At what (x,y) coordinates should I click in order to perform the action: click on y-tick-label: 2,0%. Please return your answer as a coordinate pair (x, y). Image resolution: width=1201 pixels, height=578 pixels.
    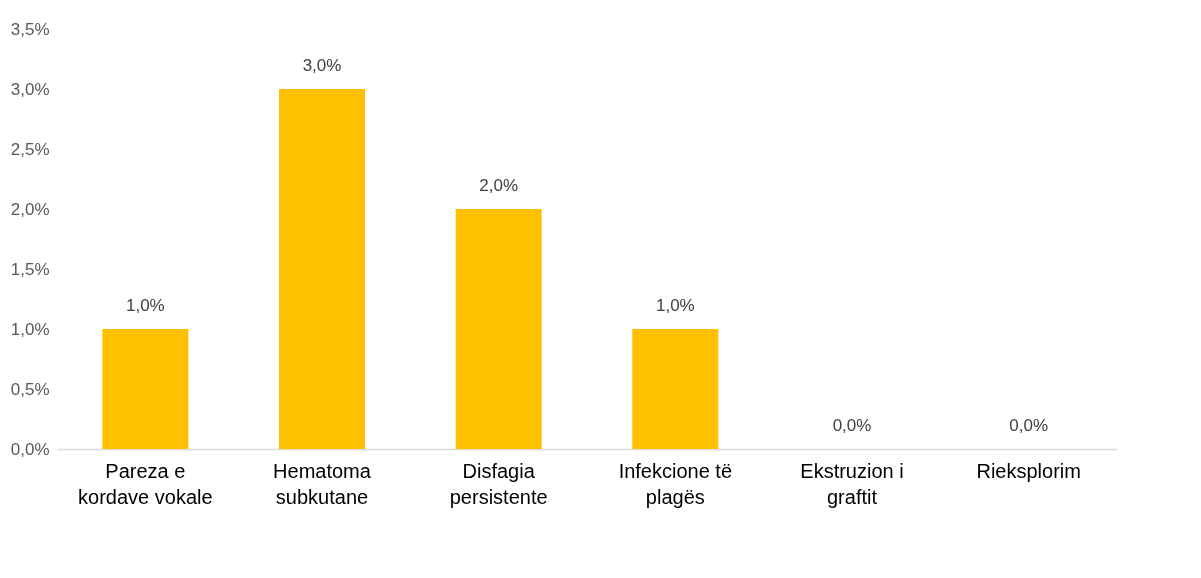
    Looking at the image, I should click on (30, 209).